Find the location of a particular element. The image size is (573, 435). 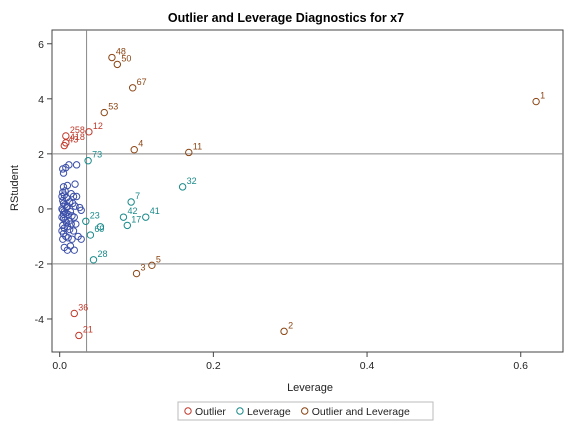

point-label-53: 53 is located at coordinates (113, 107).